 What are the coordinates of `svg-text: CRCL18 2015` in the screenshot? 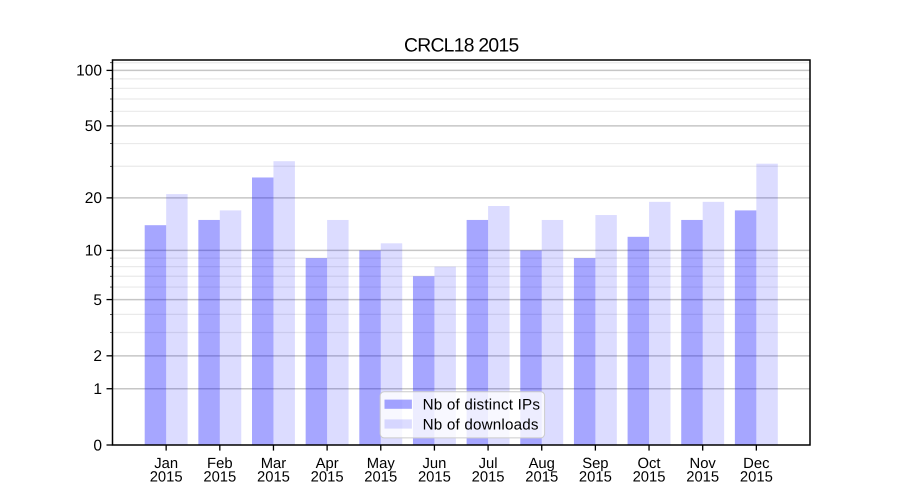 It's located at (461, 46).